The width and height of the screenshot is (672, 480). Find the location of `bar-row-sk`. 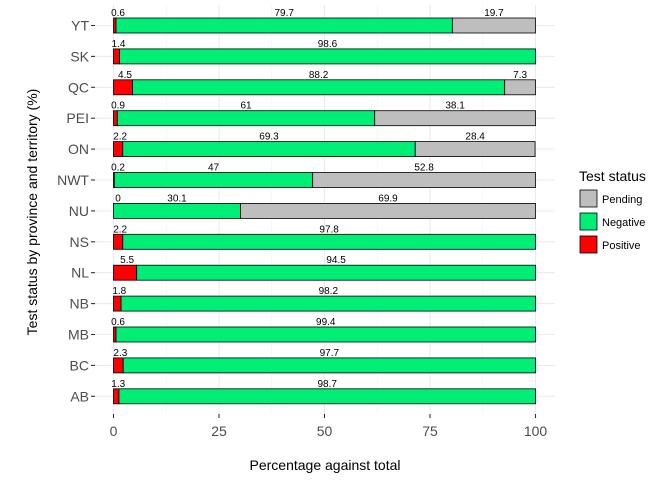

bar-row-sk is located at coordinates (324, 56).